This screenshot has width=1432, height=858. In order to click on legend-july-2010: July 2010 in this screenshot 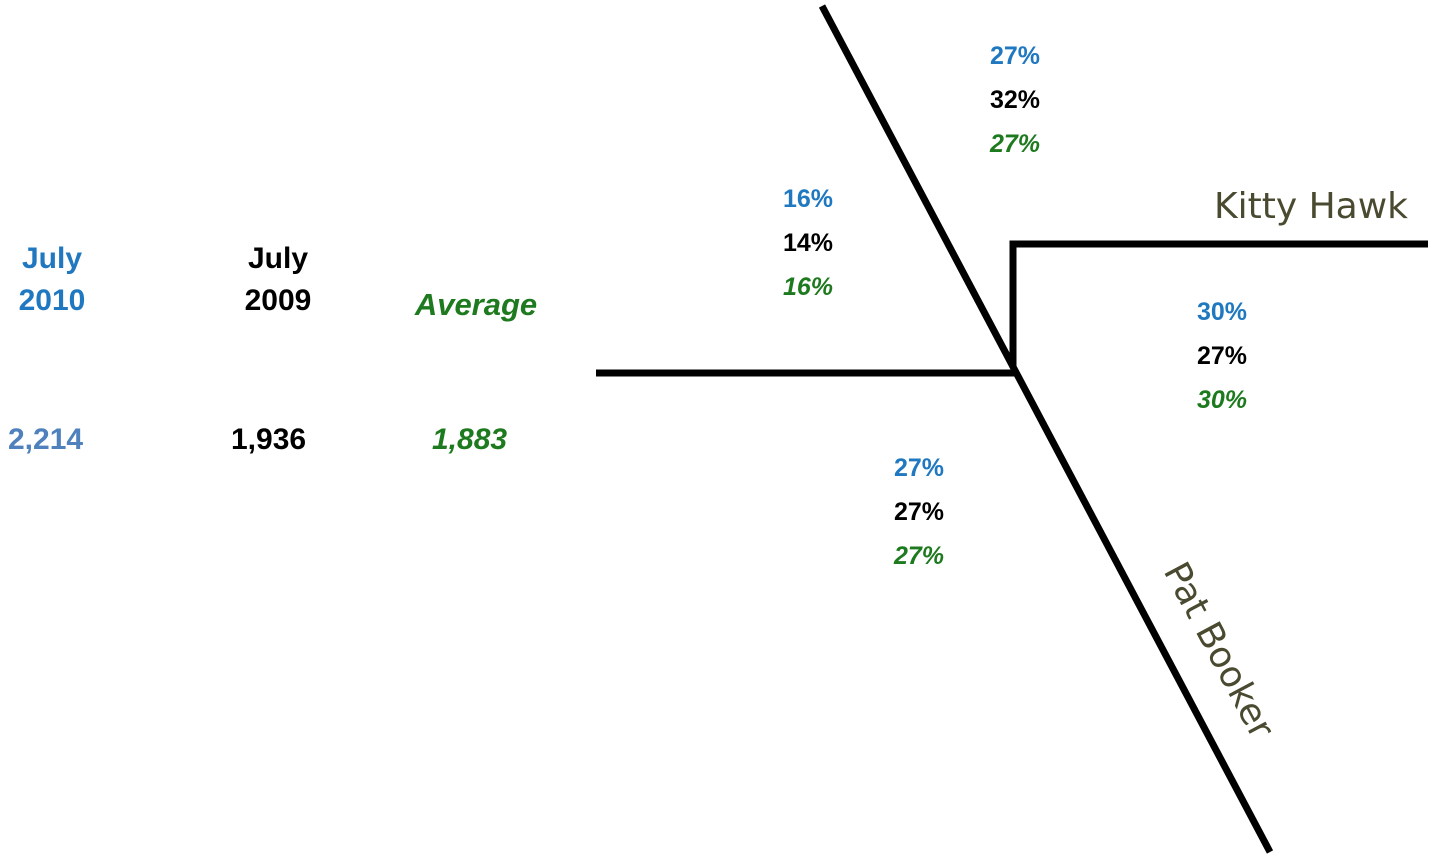, I will do `click(52, 280)`.